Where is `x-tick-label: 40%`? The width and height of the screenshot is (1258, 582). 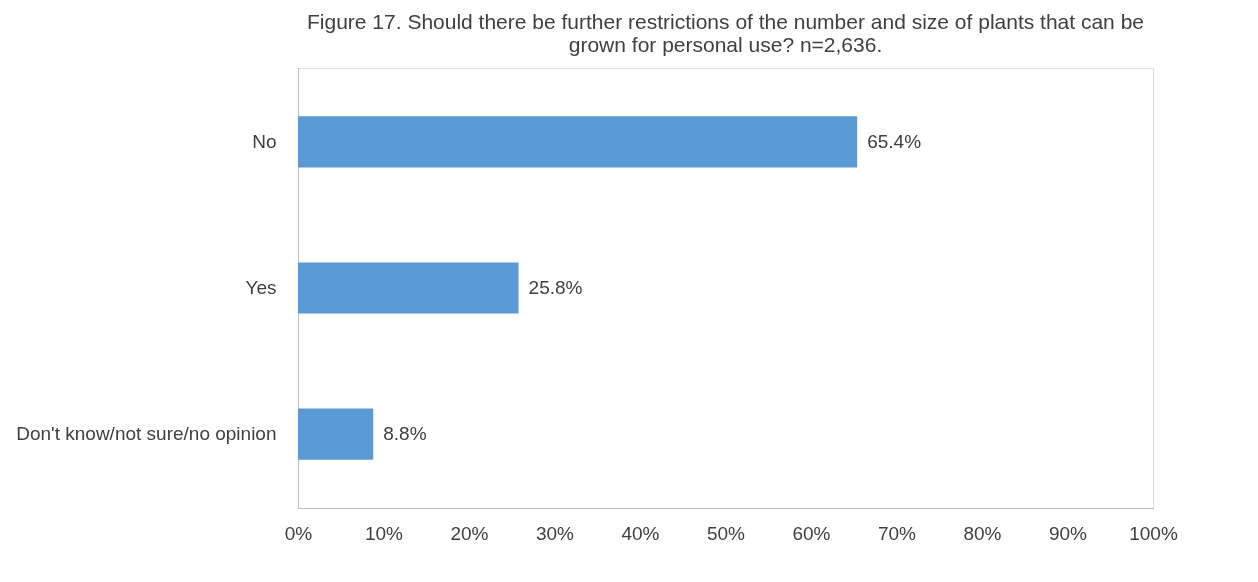 x-tick-label: 40% is located at coordinates (640, 533).